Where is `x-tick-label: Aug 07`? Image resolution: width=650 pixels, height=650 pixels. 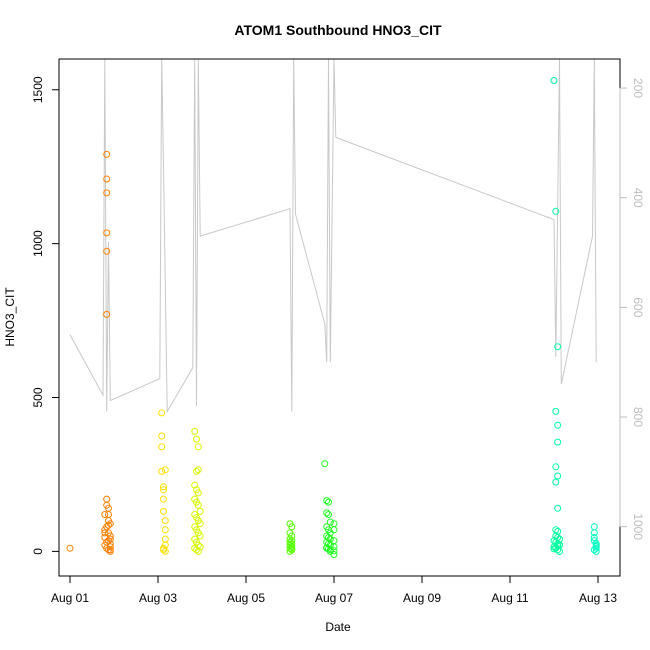
x-tick-label: Aug 07 is located at coordinates (334, 598).